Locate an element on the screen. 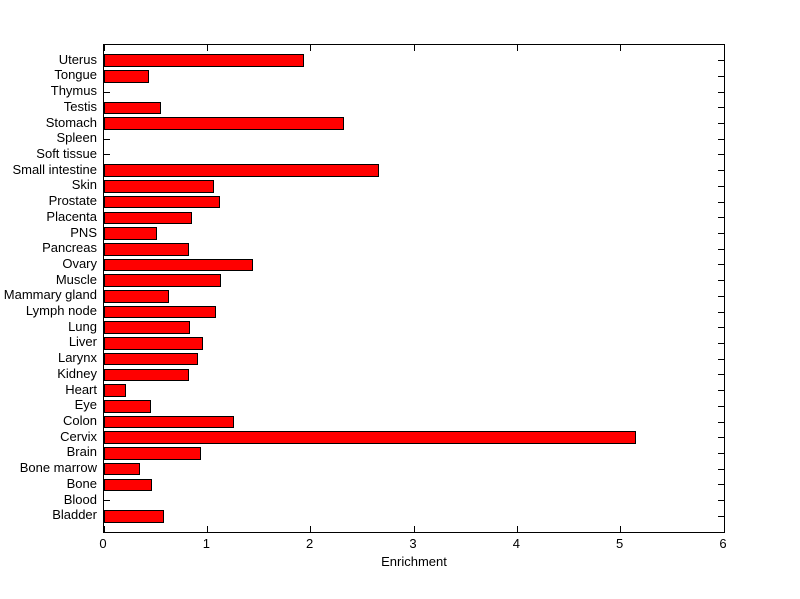 The image size is (800, 599). y-tick-label: Skin is located at coordinates (84, 185).